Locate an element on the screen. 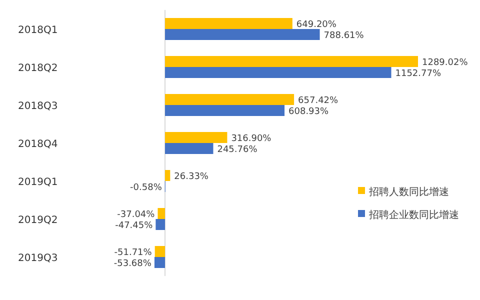 This screenshot has width=480, height=300. y-tick-label: 2019Q2 is located at coordinates (38, 220).